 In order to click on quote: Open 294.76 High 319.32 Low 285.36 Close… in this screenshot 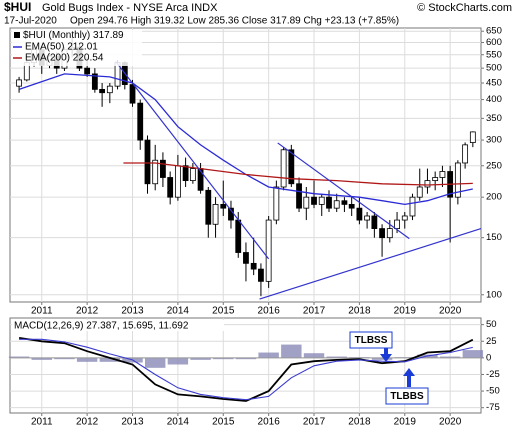, I will do `click(234, 21)`.